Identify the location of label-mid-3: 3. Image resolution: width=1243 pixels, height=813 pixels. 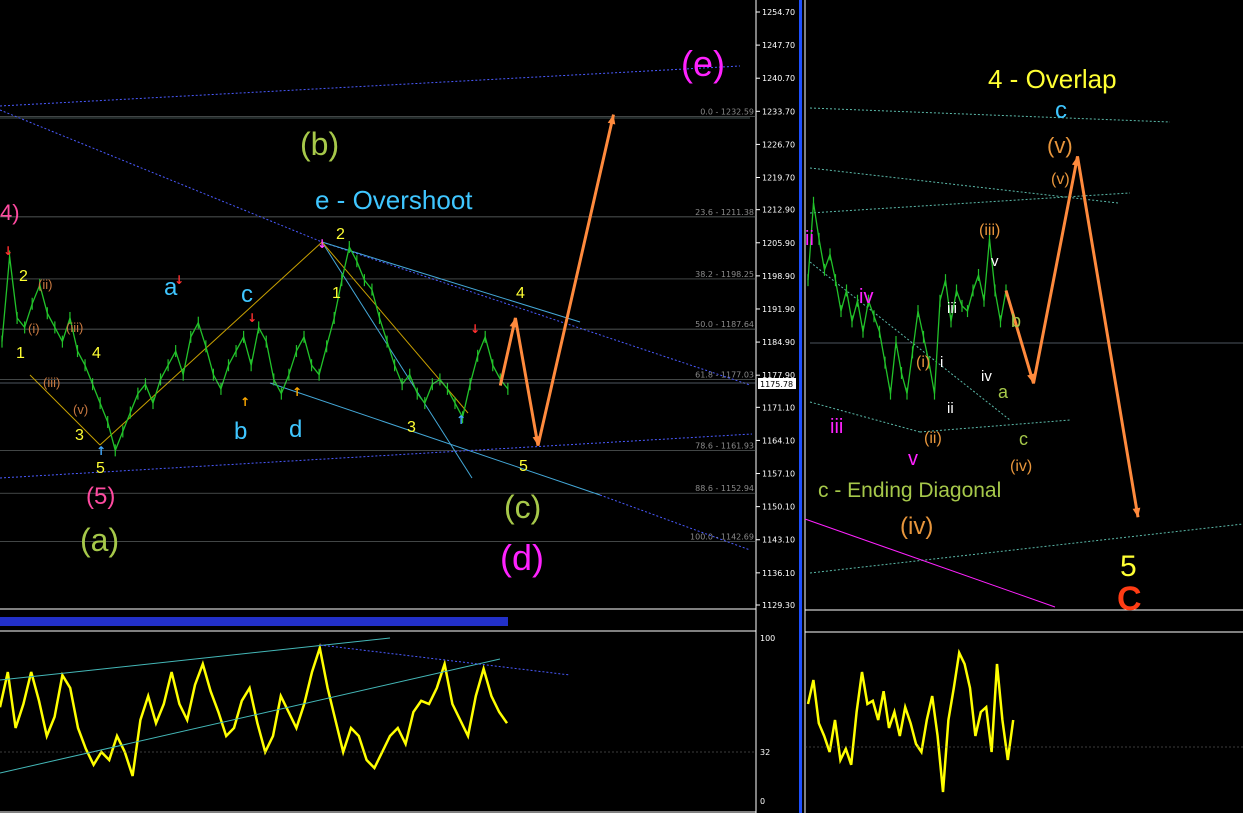
(411, 427).